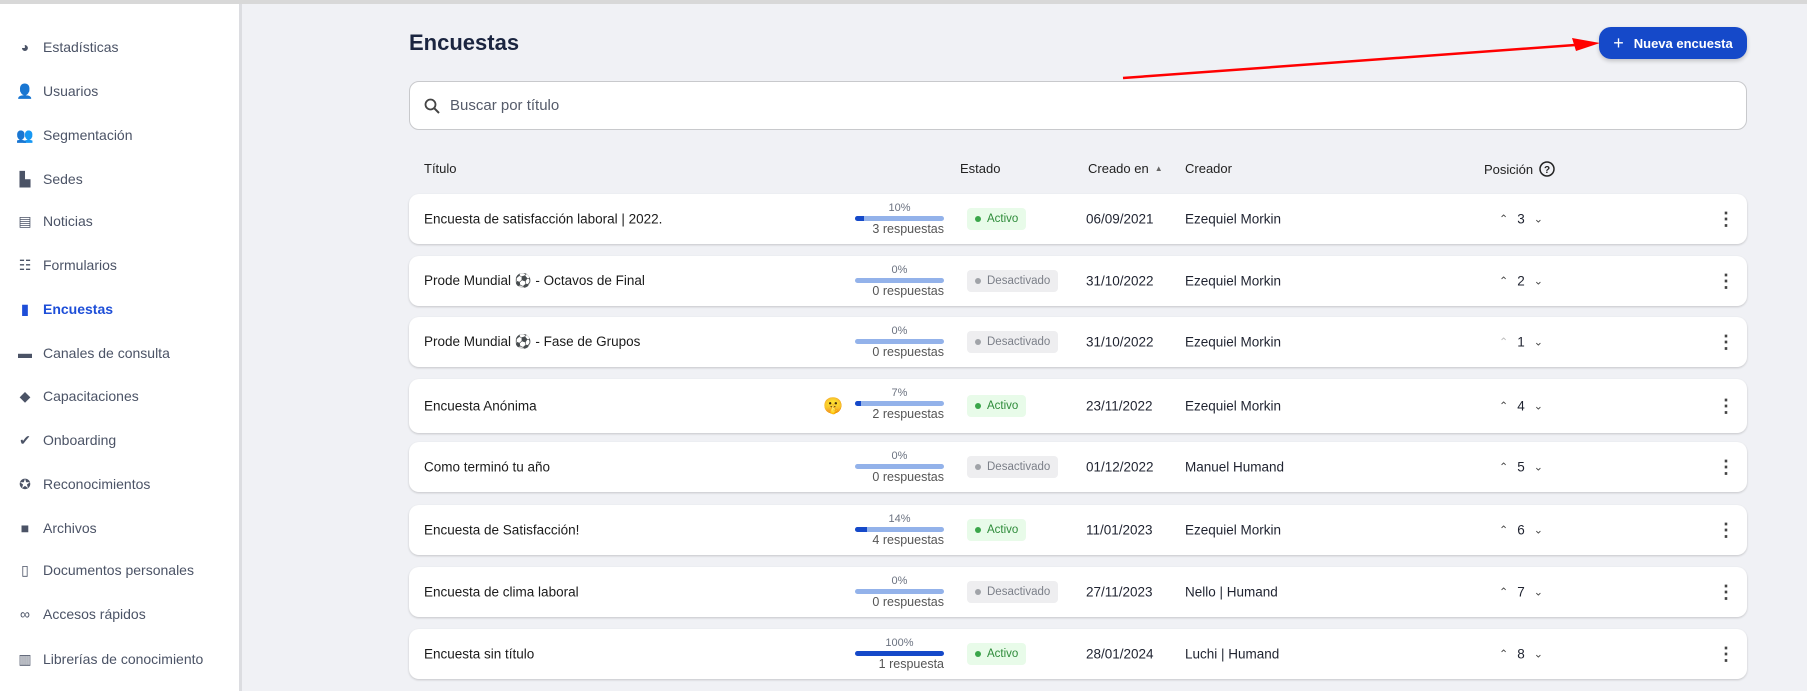 The width and height of the screenshot is (1807, 691). I want to click on bar-chart-icon: ▮, so click(25, 308).